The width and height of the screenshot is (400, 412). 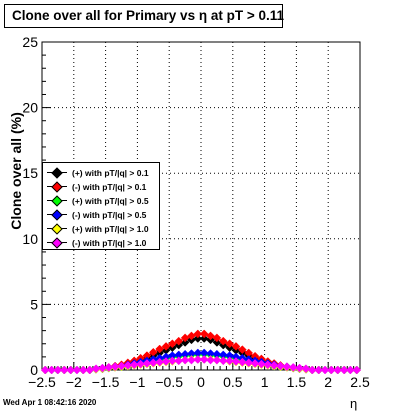 I want to click on y-tick-label: 10, so click(x=30, y=239).